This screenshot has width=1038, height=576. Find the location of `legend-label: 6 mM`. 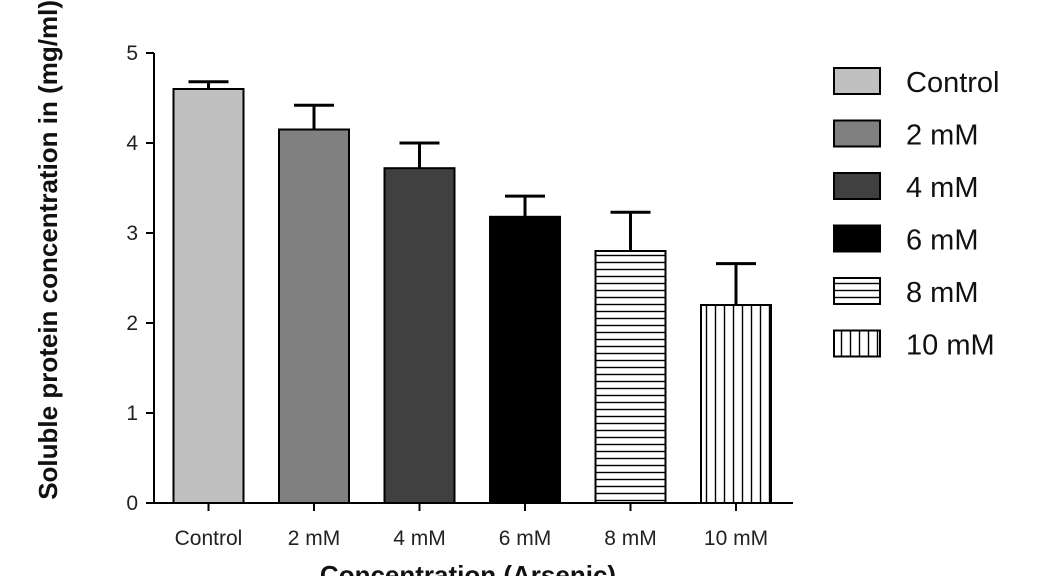

legend-label: 6 mM is located at coordinates (942, 241).